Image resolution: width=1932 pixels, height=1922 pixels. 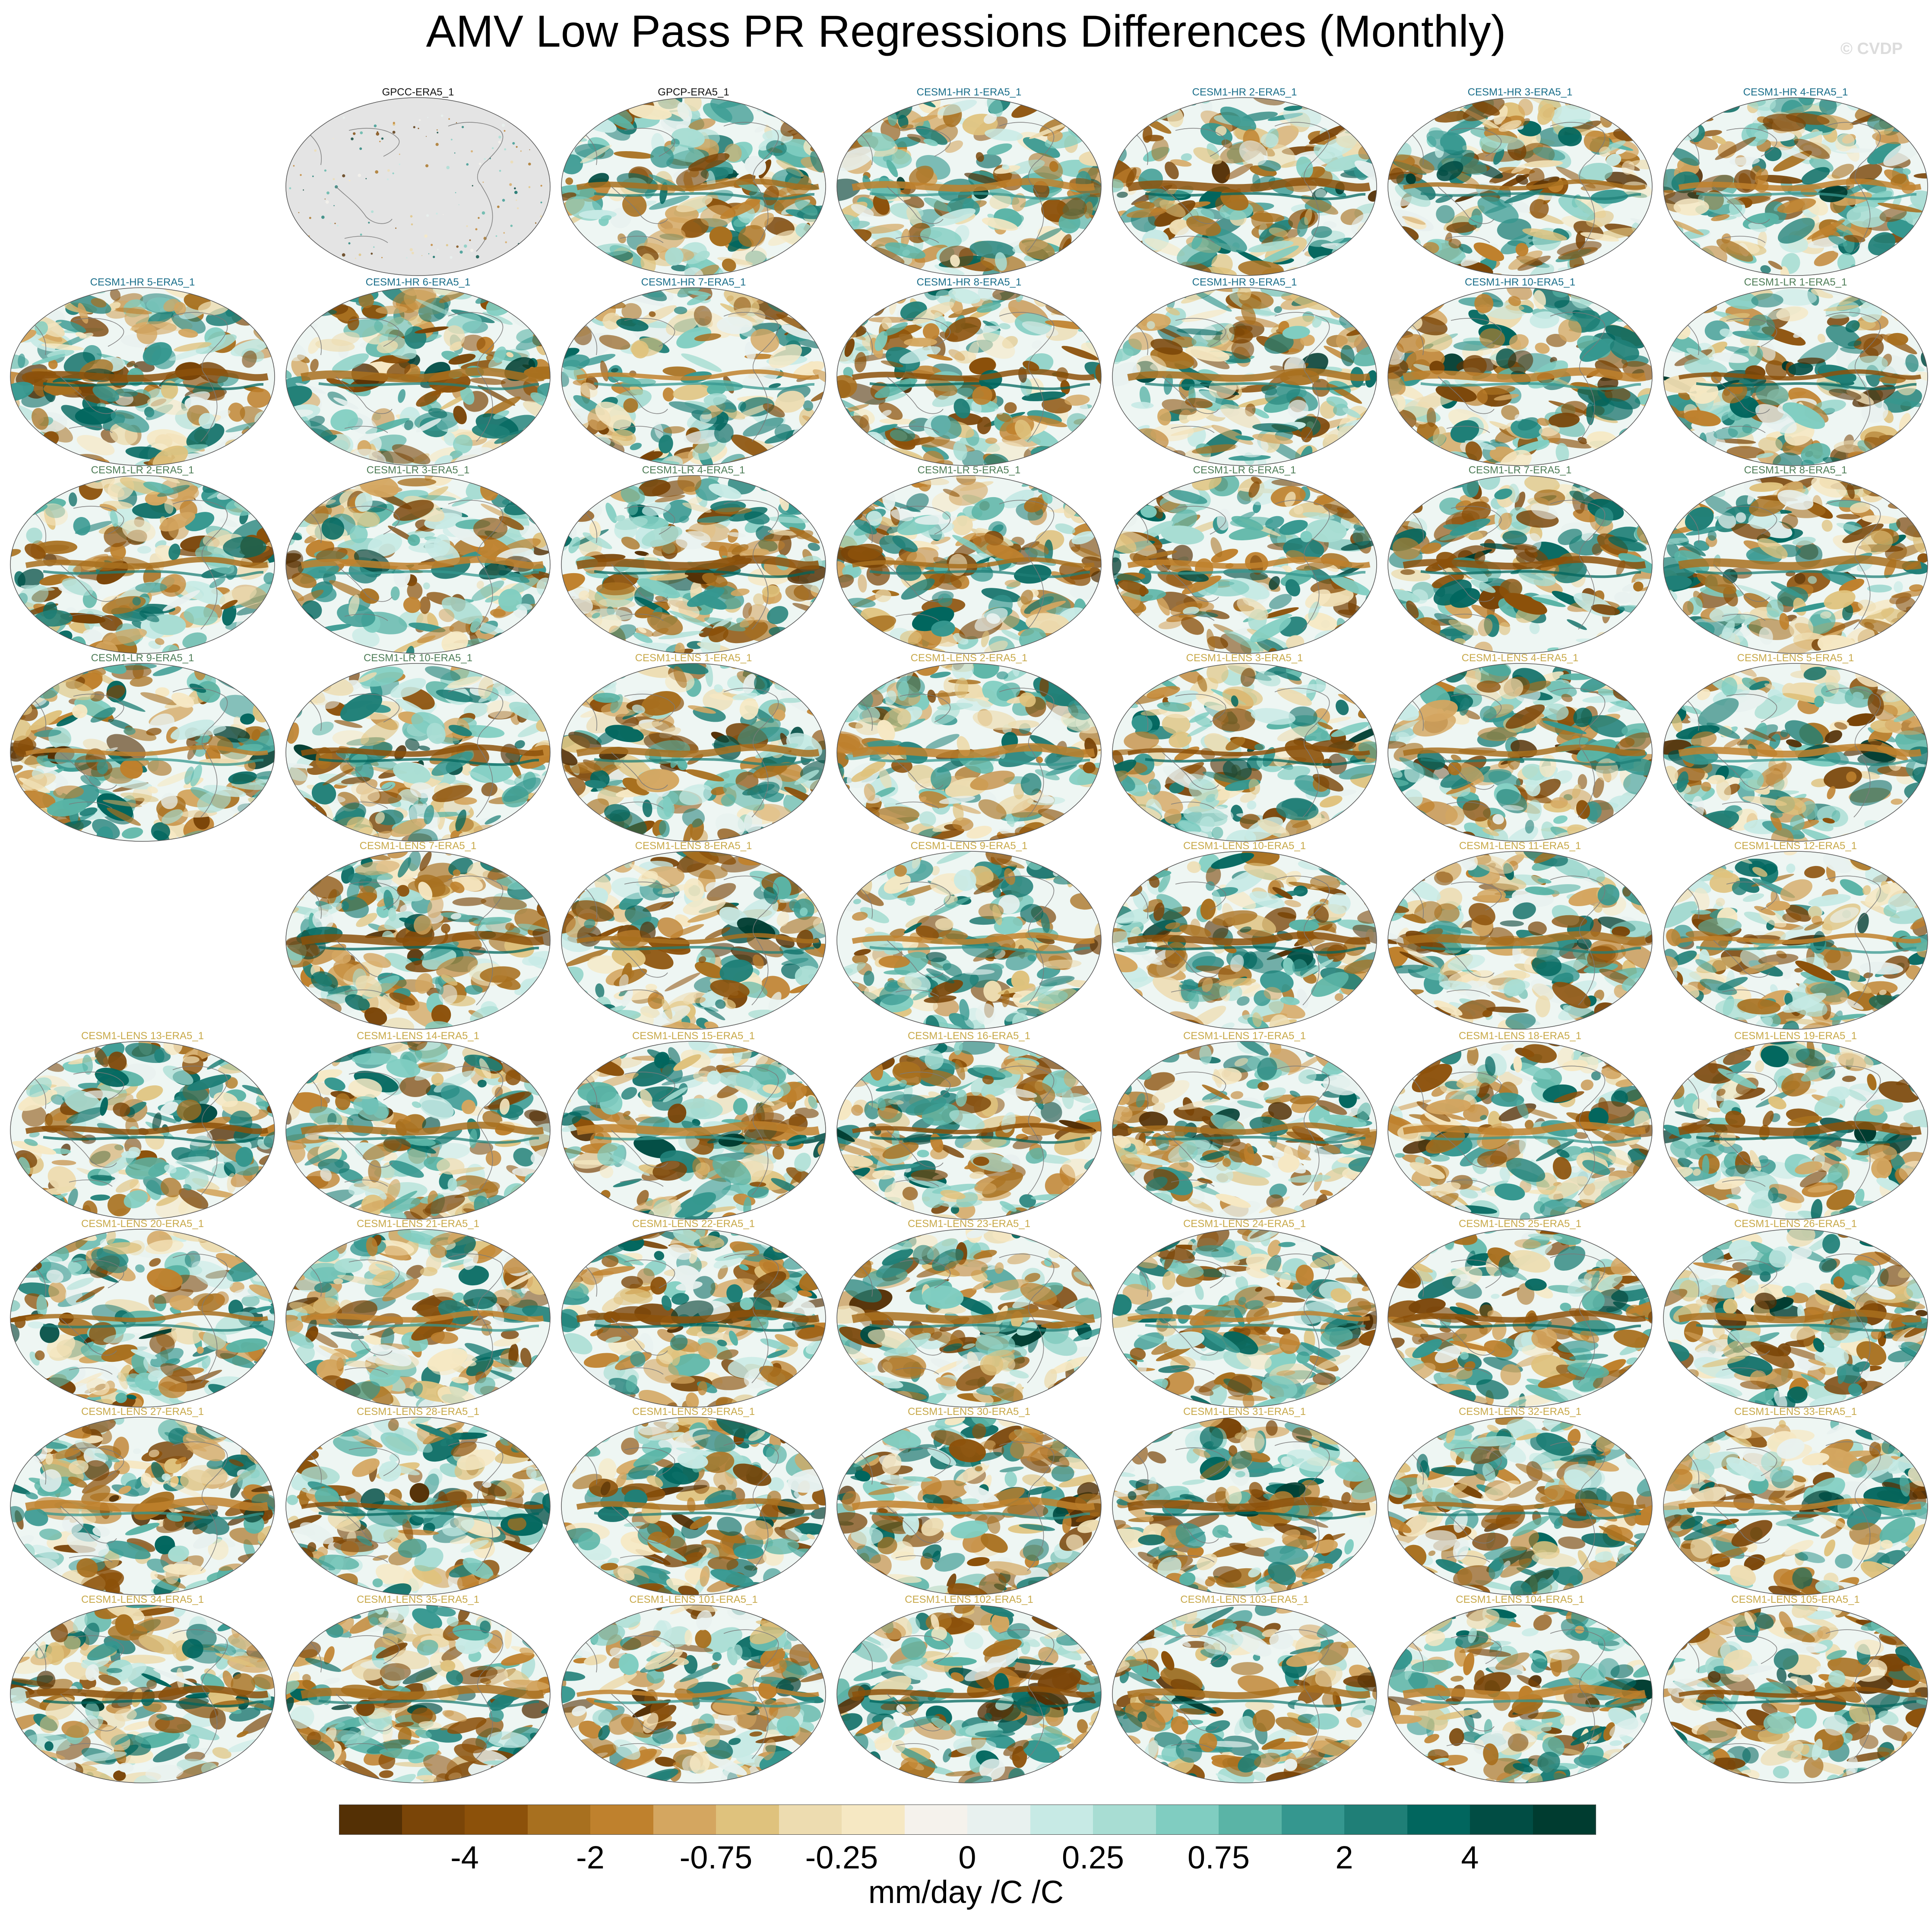 What do you see at coordinates (1520, 1036) in the screenshot?
I see `panel-label: CESM1-LENS 18-ERA5_1` at bounding box center [1520, 1036].